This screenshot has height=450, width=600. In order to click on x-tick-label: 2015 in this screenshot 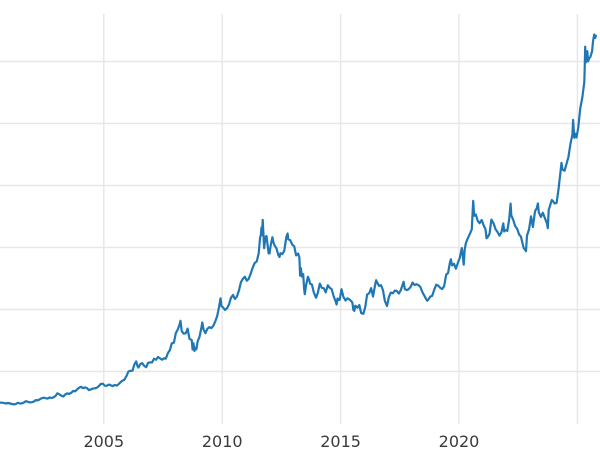, I will do `click(340, 441)`.